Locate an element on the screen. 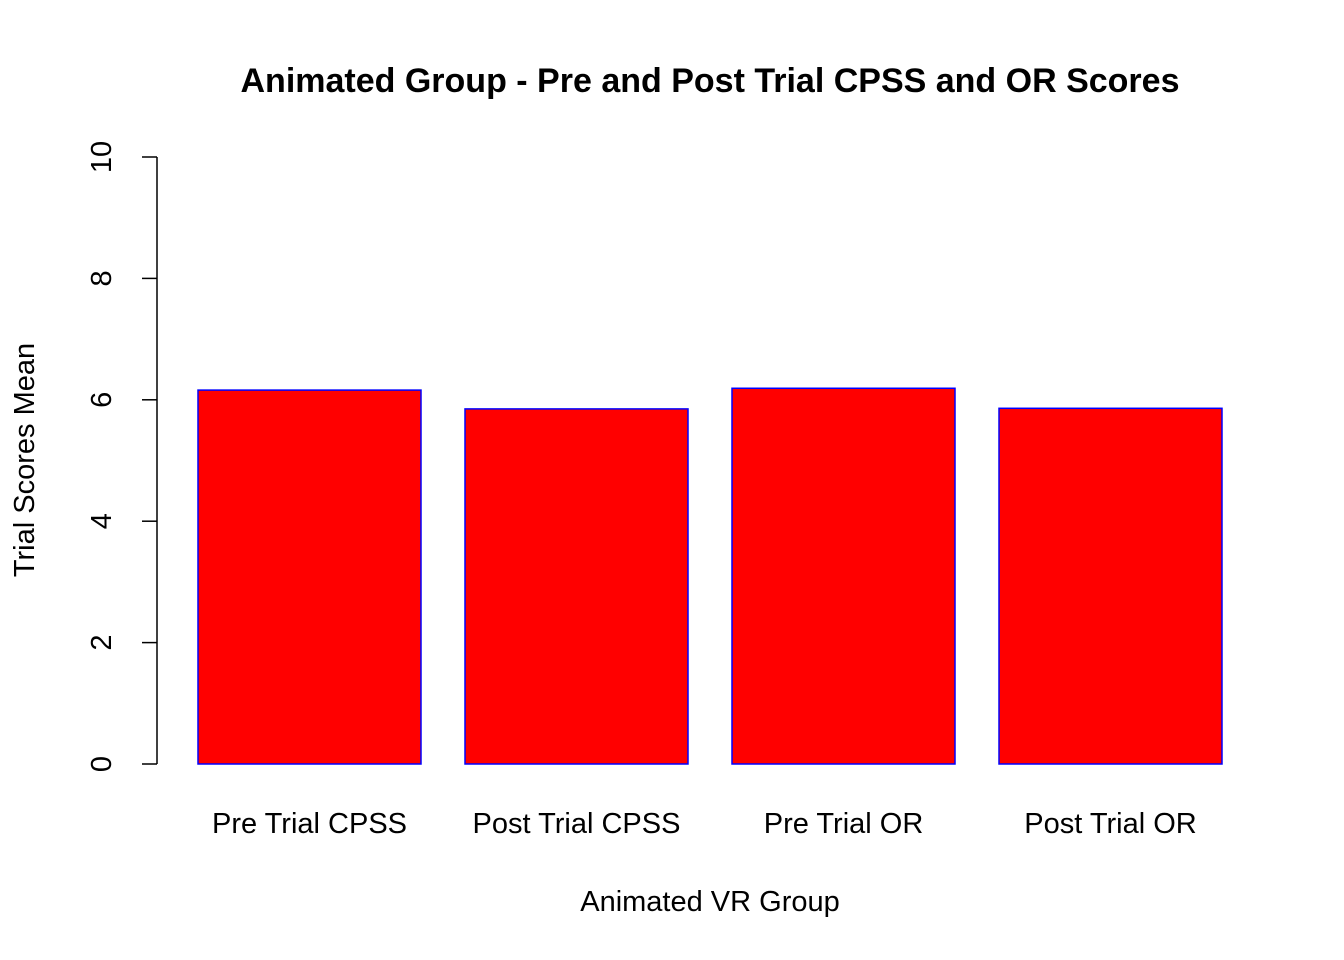  y-tick-label: 4 is located at coordinates (102, 521).